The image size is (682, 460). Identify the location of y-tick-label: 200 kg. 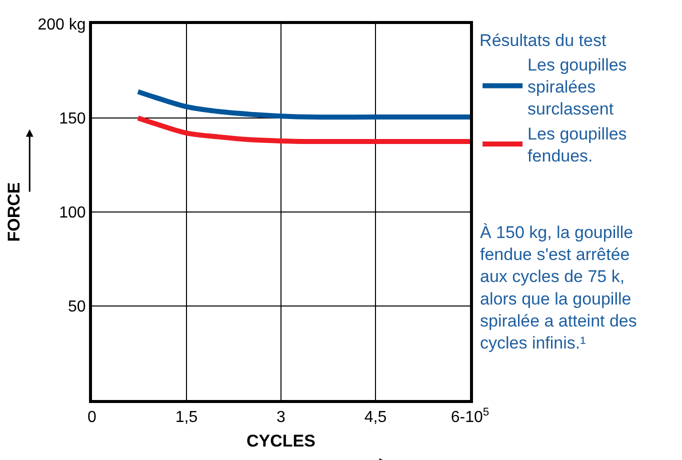
(62, 25).